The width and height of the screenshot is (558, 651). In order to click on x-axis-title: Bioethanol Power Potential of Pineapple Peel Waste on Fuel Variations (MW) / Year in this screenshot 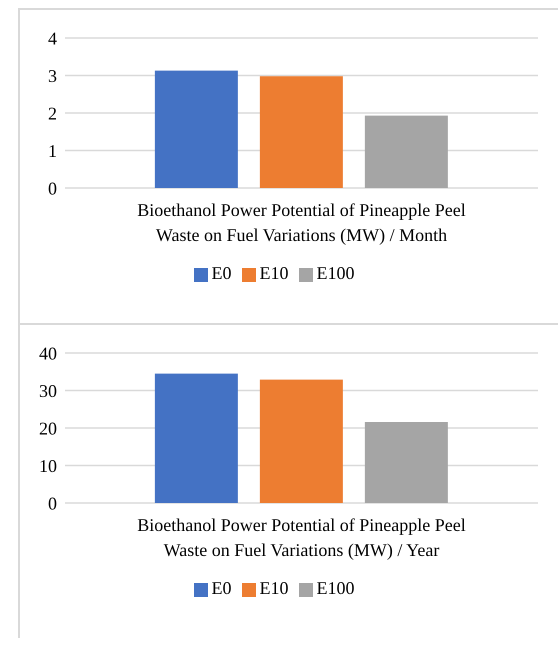, I will do `click(301, 537)`.